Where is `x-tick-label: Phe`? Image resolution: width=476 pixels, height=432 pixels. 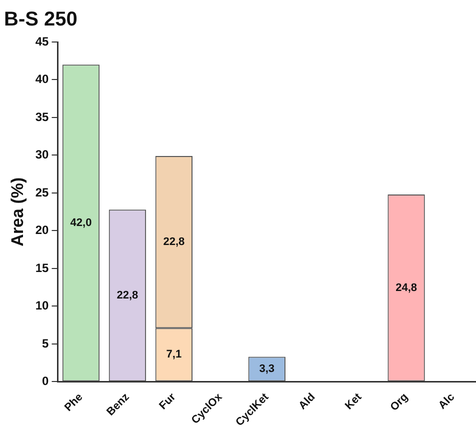 x-tick-label: Phe is located at coordinates (74, 402).